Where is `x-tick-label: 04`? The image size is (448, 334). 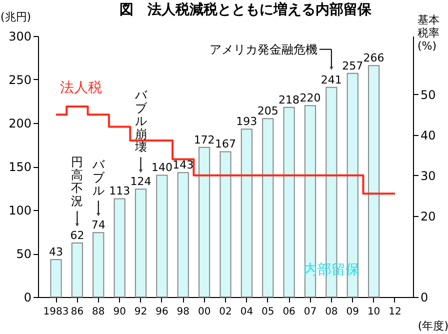
x-tick-label: 04 is located at coordinates (247, 312).